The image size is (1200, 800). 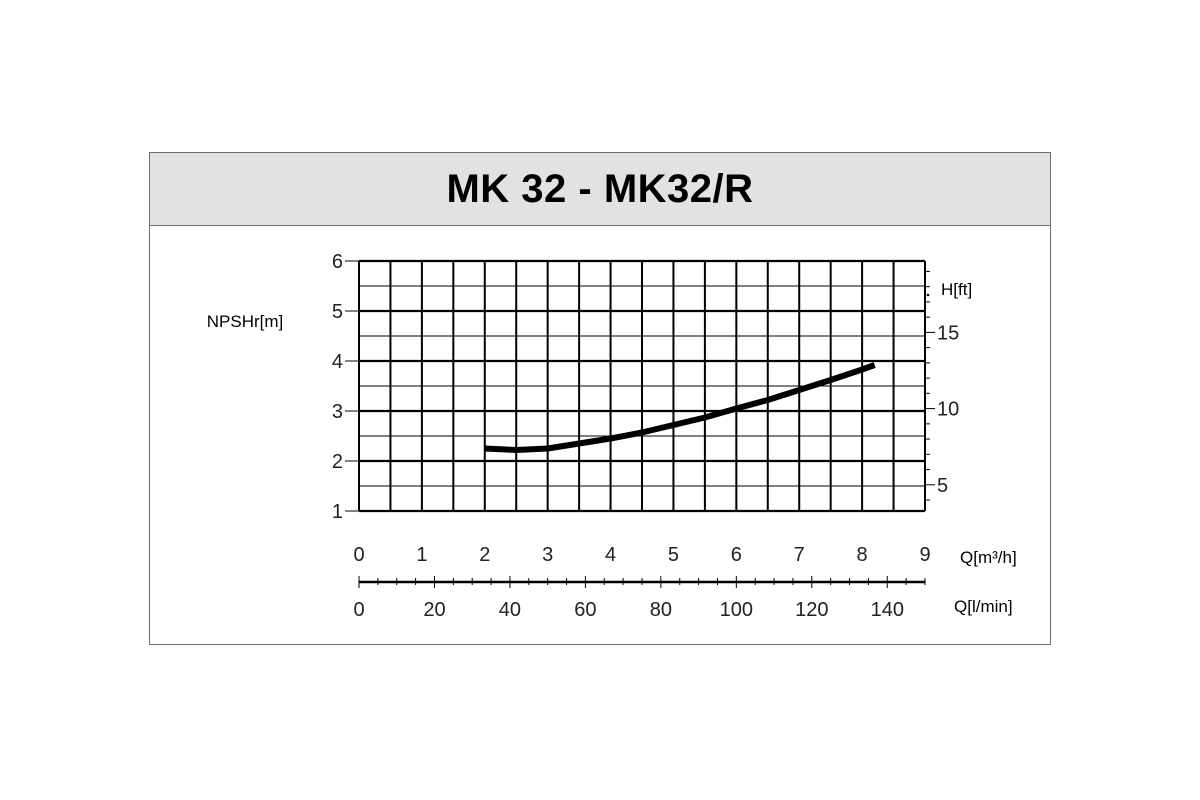 I want to click on npsh-curve, so click(x=680, y=407).